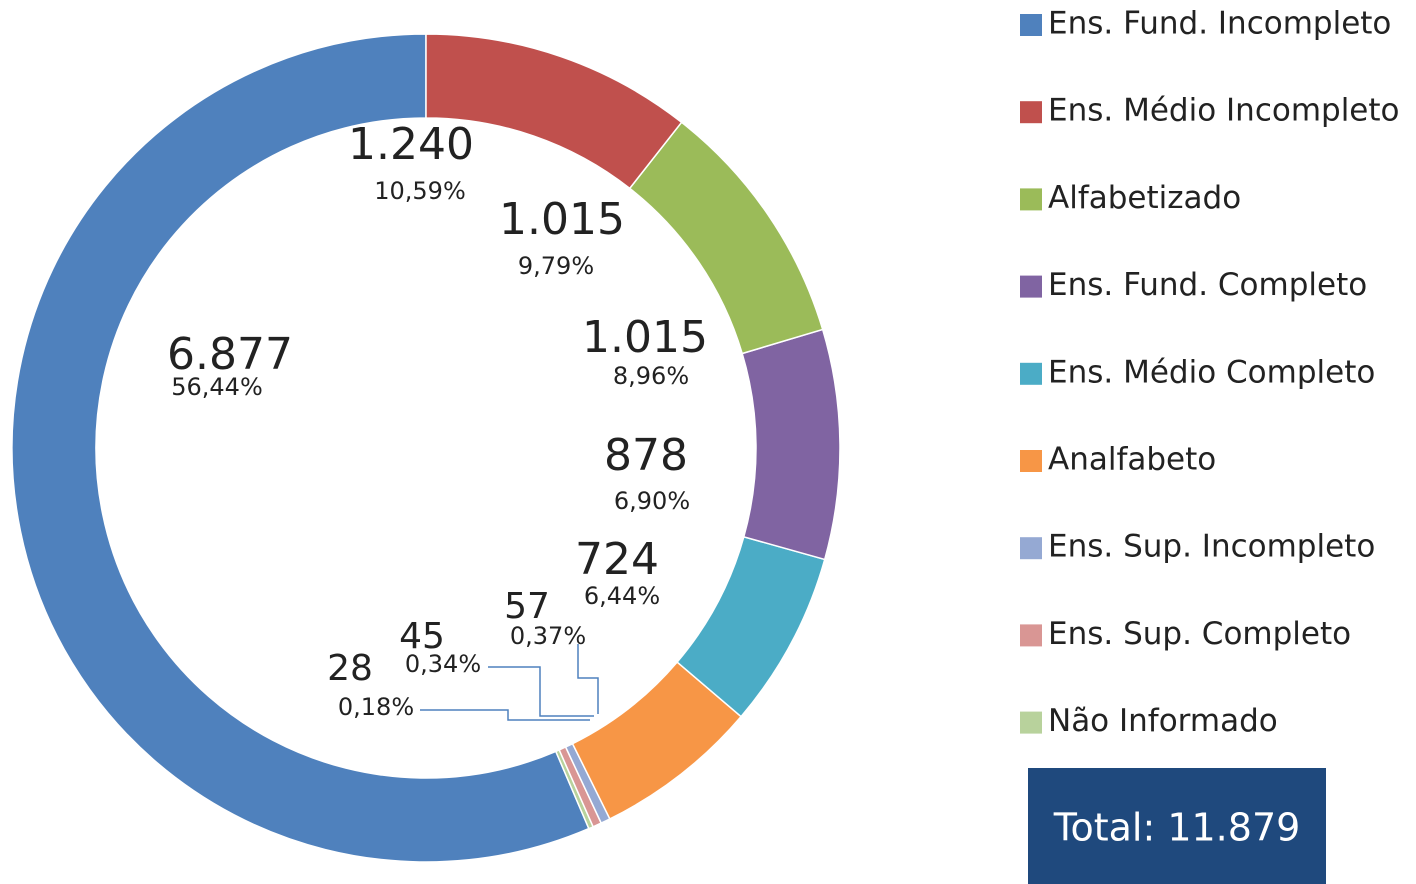 Image resolution: width=1416 pixels, height=884 pixels. Describe the element at coordinates (230, 354) in the screenshot. I see `value-label: 6.877` at that location.